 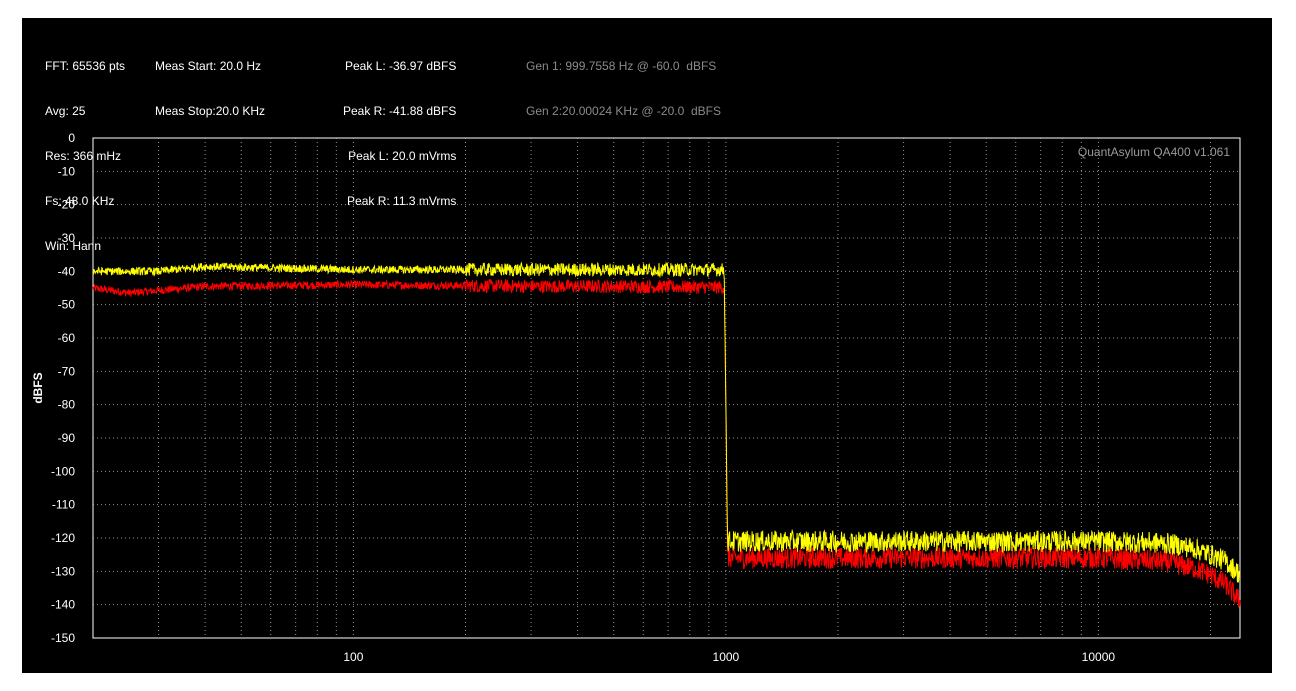 I want to click on peak-left-dbfs-text: Peak L: -36.97 dBFS, so click(x=400, y=66).